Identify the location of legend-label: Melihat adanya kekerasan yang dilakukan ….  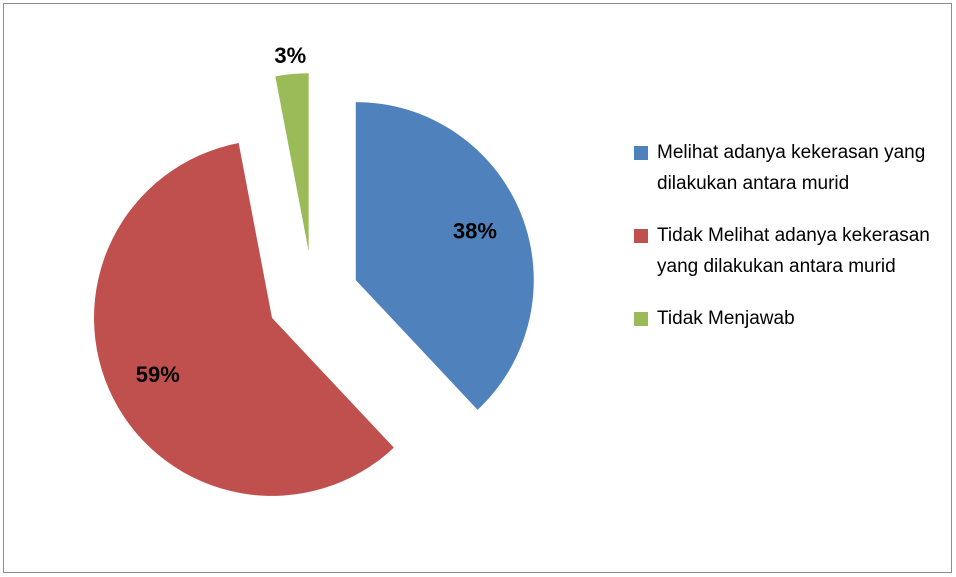
(794, 168).